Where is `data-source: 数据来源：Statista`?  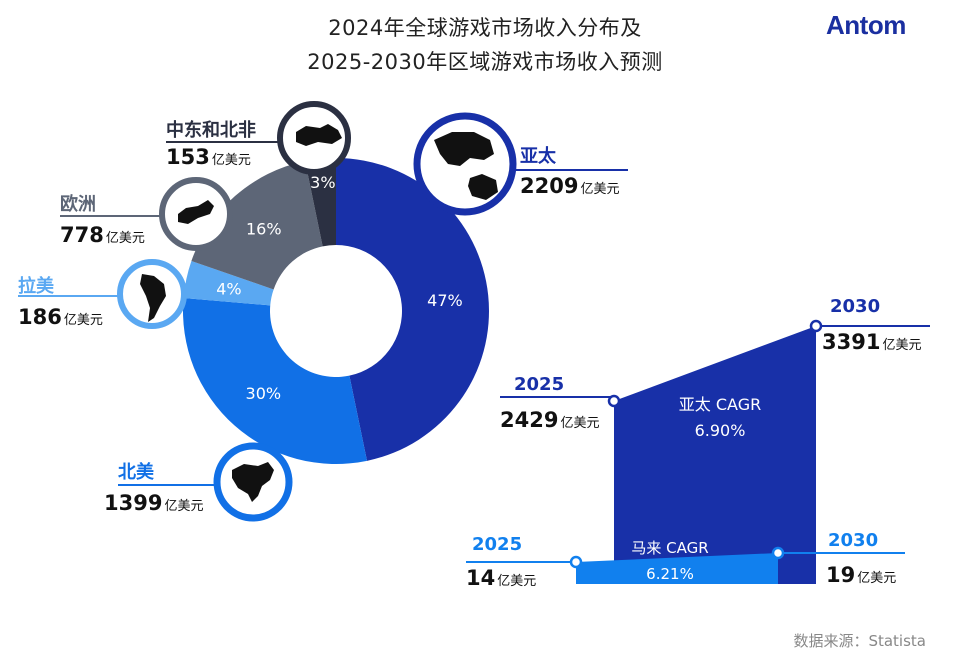 data-source: 数据来源：Statista is located at coordinates (859, 641).